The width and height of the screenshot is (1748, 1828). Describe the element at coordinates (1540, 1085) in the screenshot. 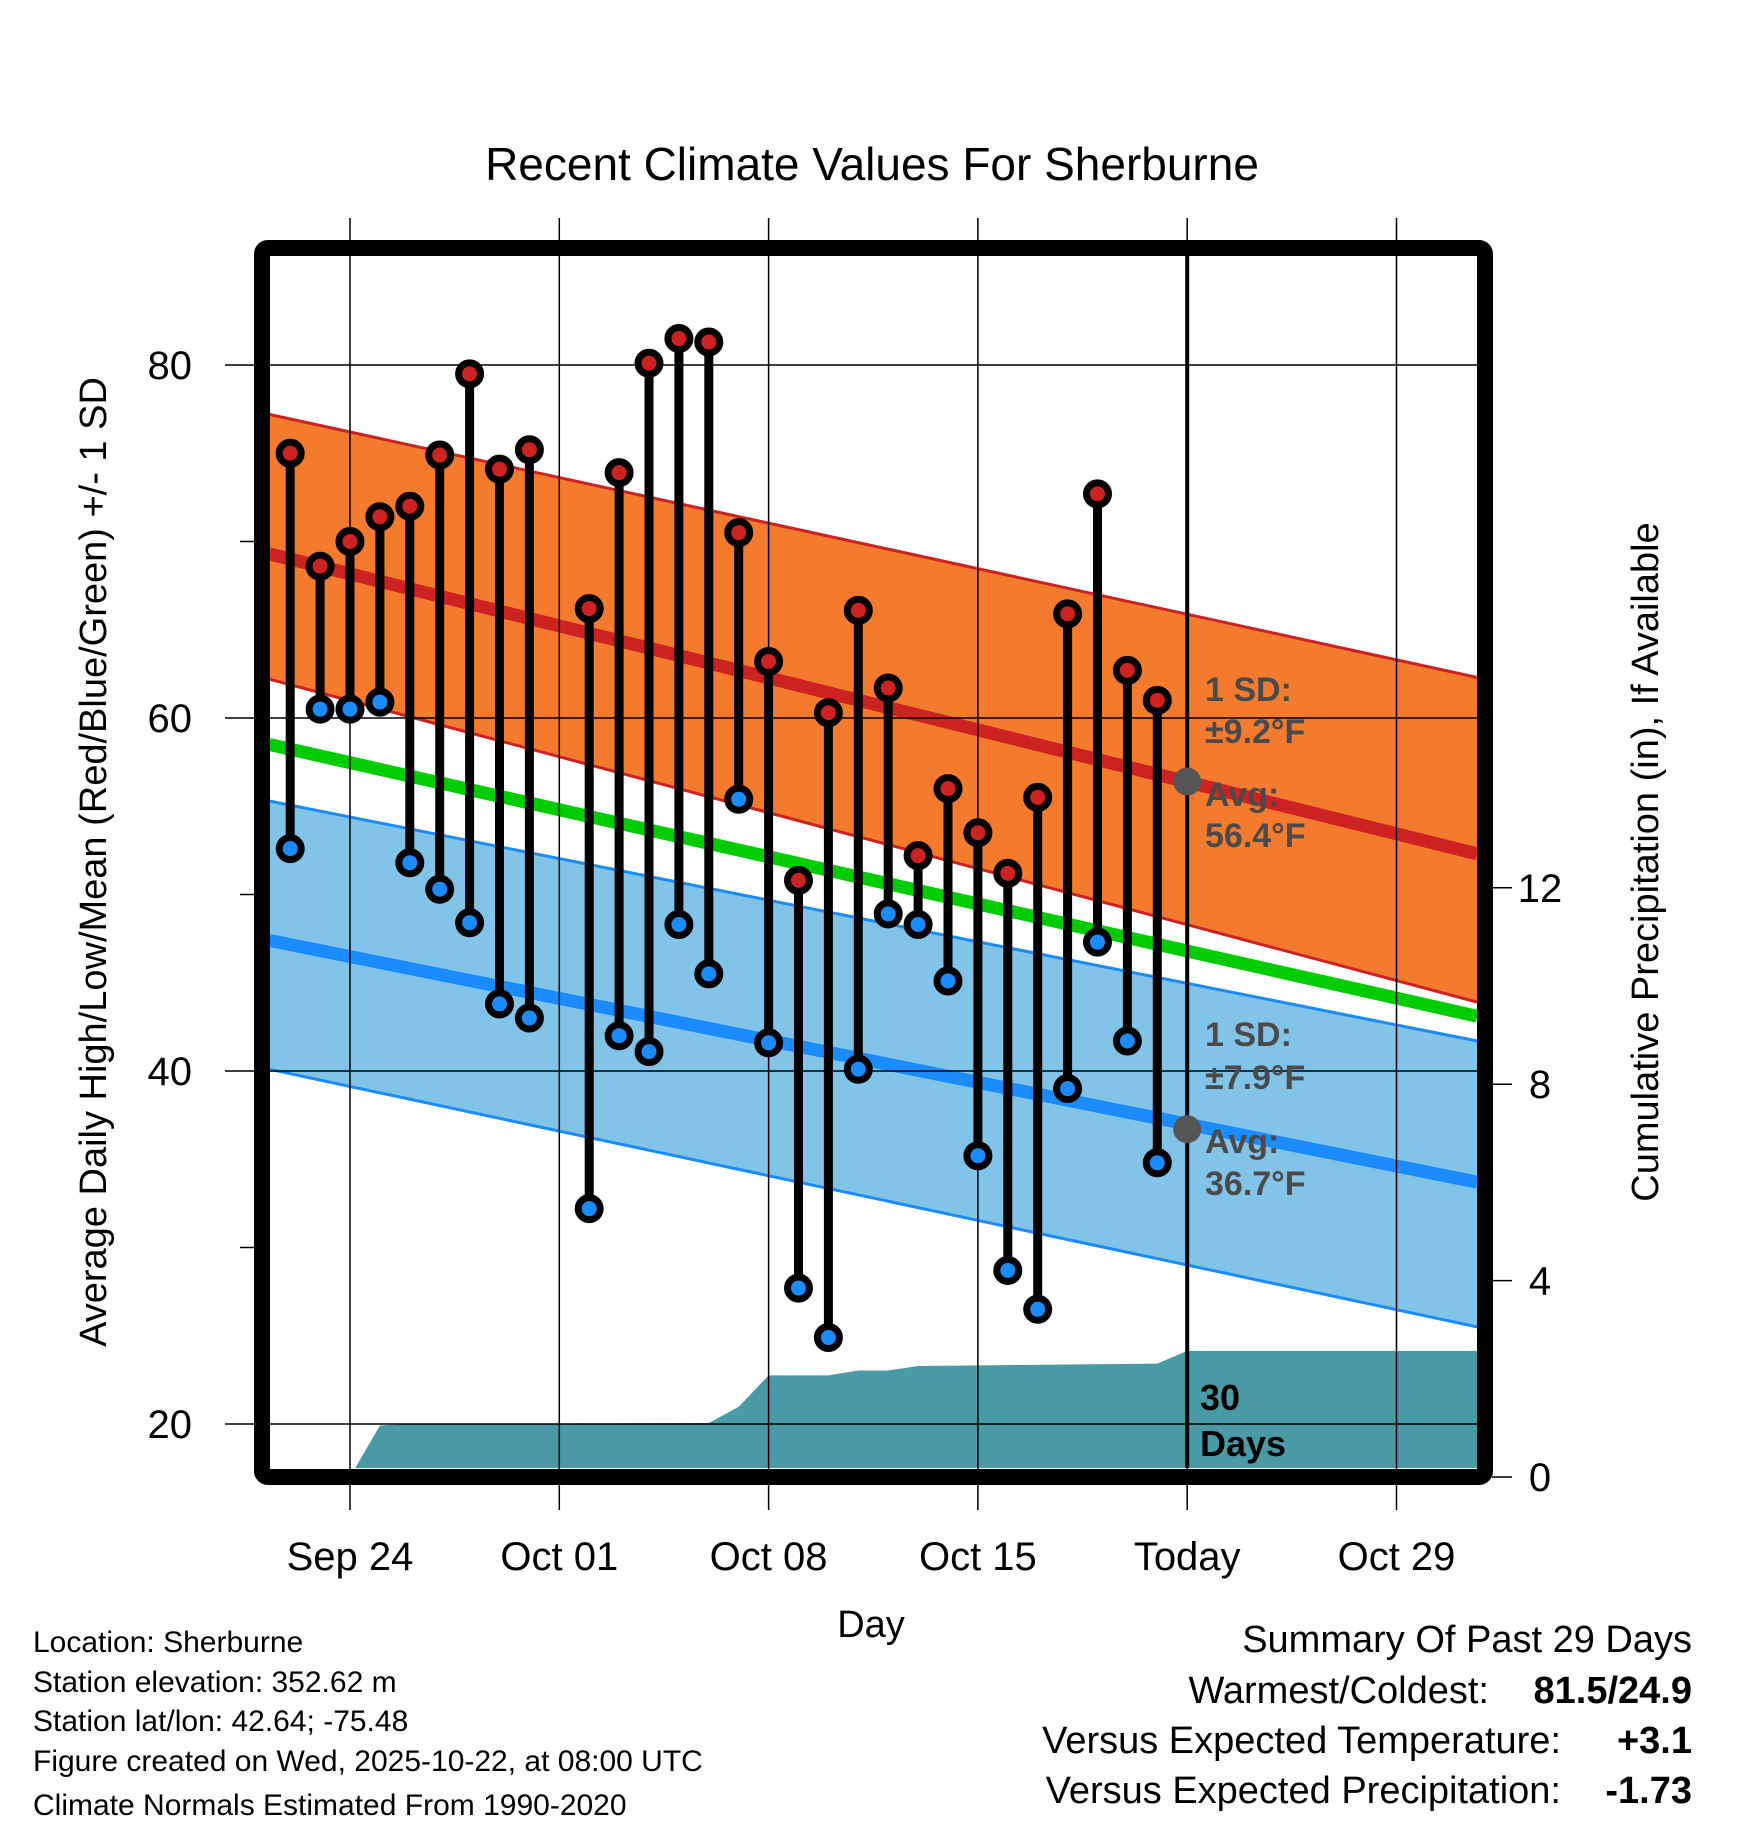

I see `y2-tick-label: 8` at that location.